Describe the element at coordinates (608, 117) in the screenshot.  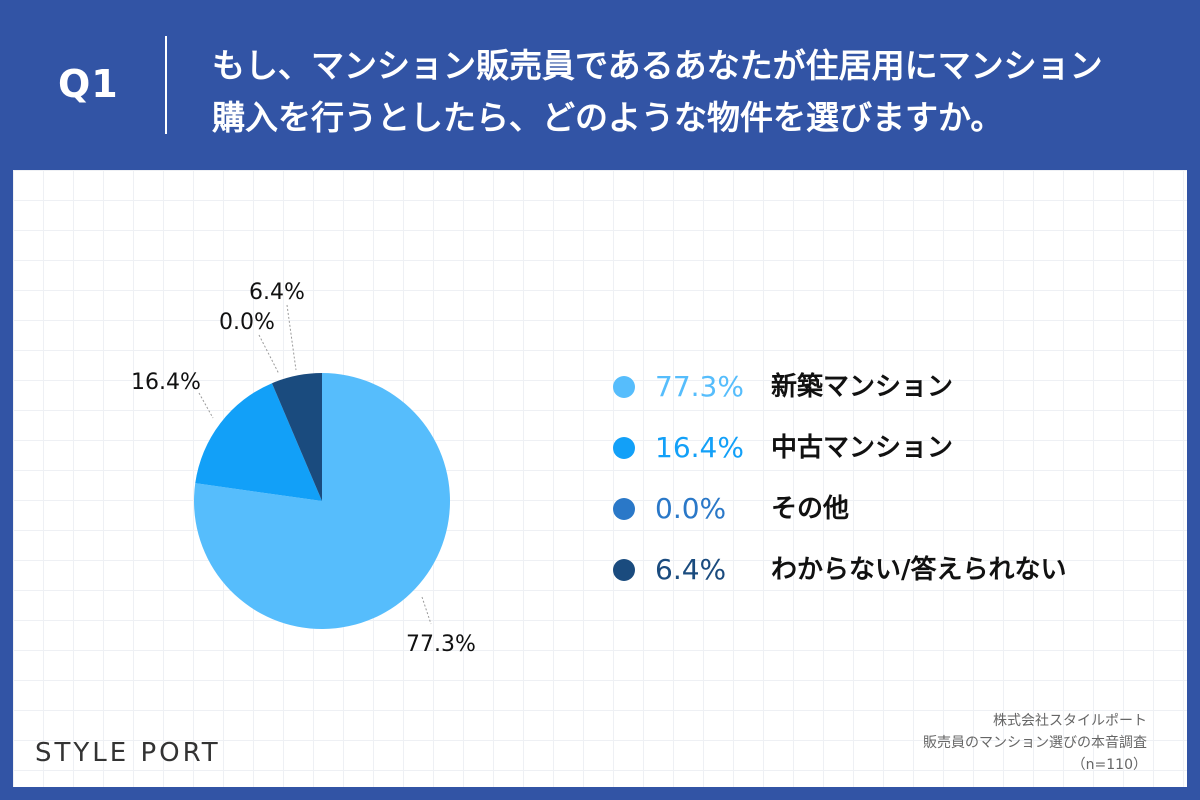
I see `question-line-2: 購入を行うとしたら、どのような物件を選びますか。` at that location.